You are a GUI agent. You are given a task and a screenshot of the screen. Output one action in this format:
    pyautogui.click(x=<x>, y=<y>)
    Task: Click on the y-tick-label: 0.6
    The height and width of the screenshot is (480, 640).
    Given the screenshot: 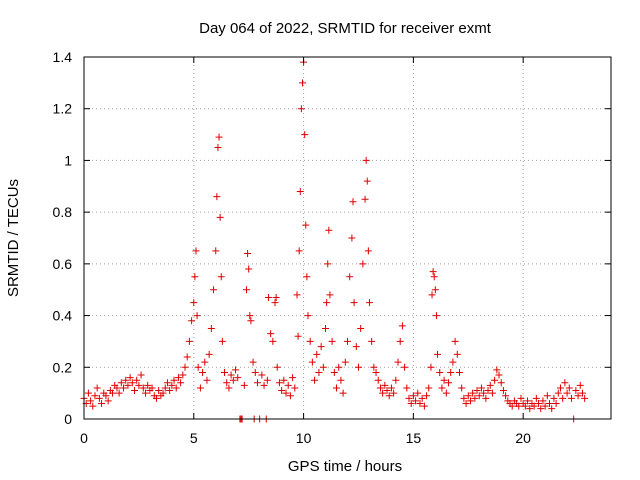 What is the action you would take?
    pyautogui.click(x=63, y=264)
    